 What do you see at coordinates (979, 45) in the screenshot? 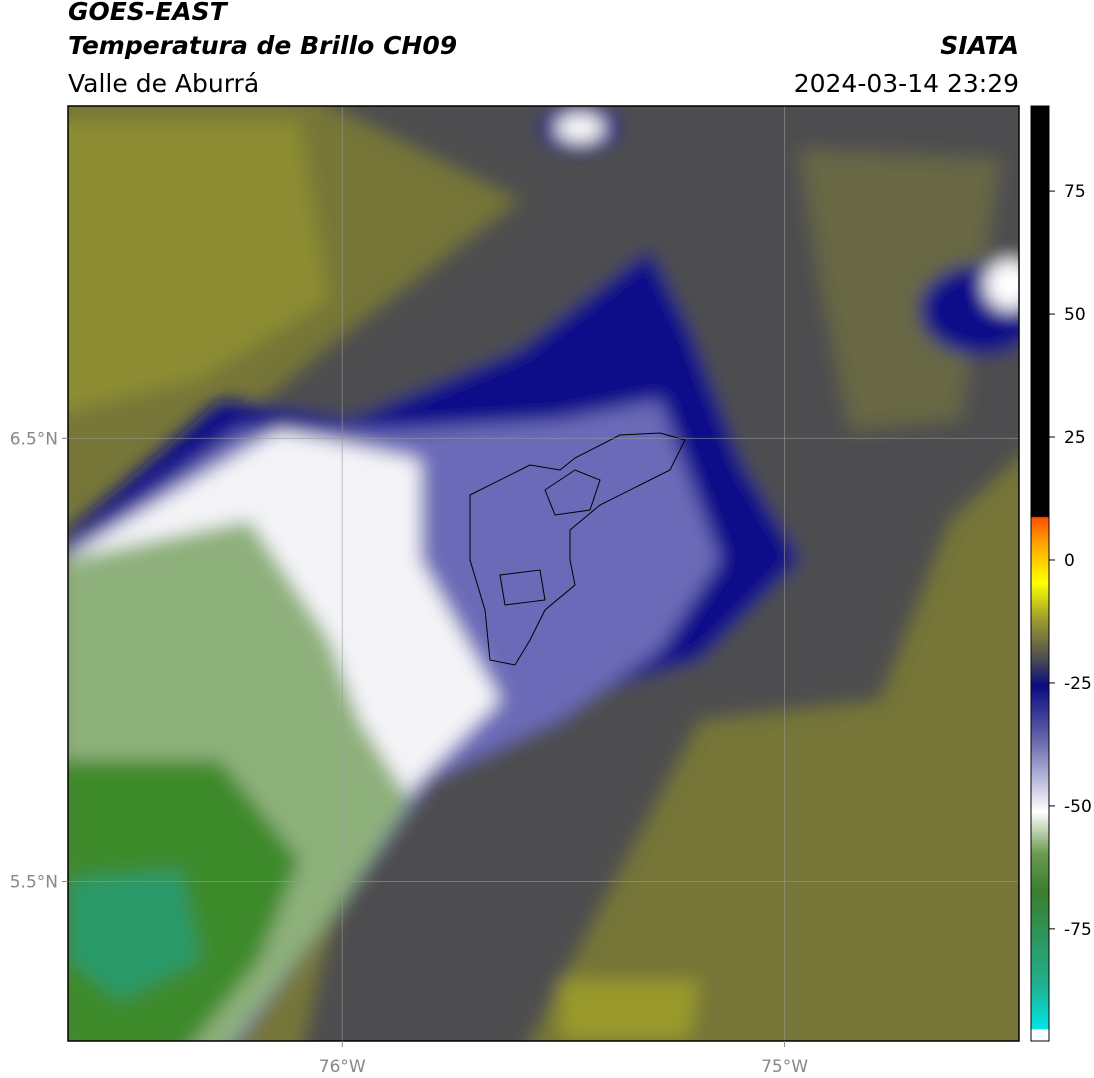
I see `source: SIATA` at bounding box center [979, 45].